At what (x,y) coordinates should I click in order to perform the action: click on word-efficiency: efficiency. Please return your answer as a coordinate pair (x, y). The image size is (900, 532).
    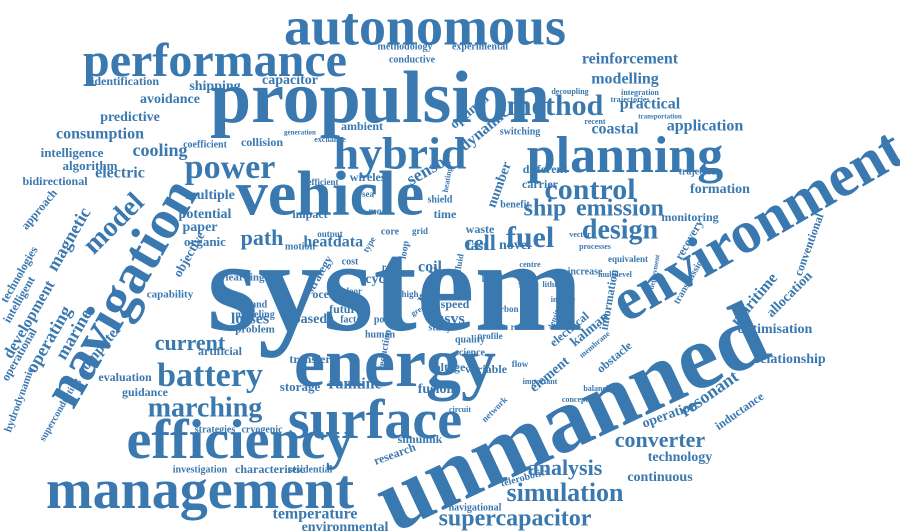
    Looking at the image, I should click on (240, 440).